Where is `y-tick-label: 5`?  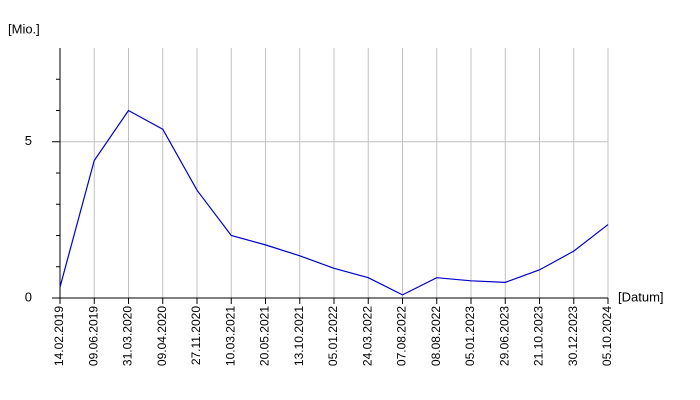
y-tick-label: 5 is located at coordinates (28, 140).